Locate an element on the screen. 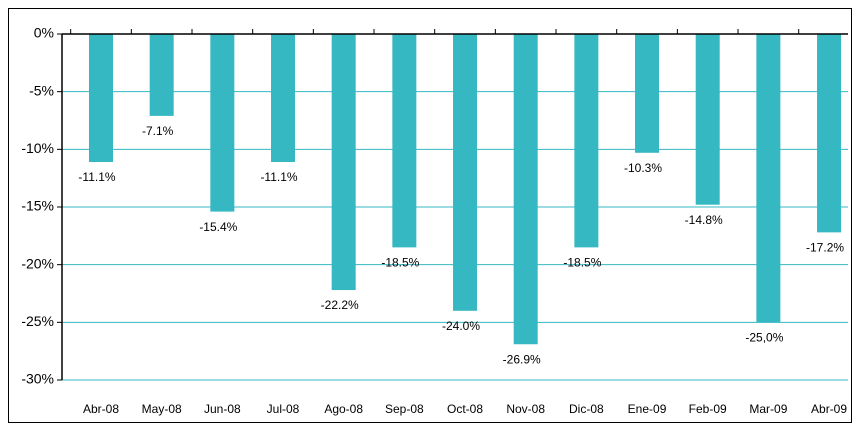 This screenshot has width=860, height=430. y-tick-label: -15% is located at coordinates (37, 206).